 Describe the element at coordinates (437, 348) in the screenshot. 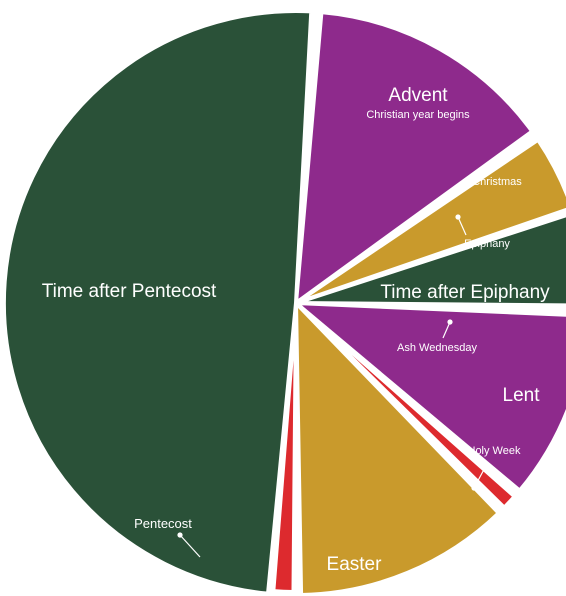

I see `label-ash-wednesday: Ash Wednesday` at that location.